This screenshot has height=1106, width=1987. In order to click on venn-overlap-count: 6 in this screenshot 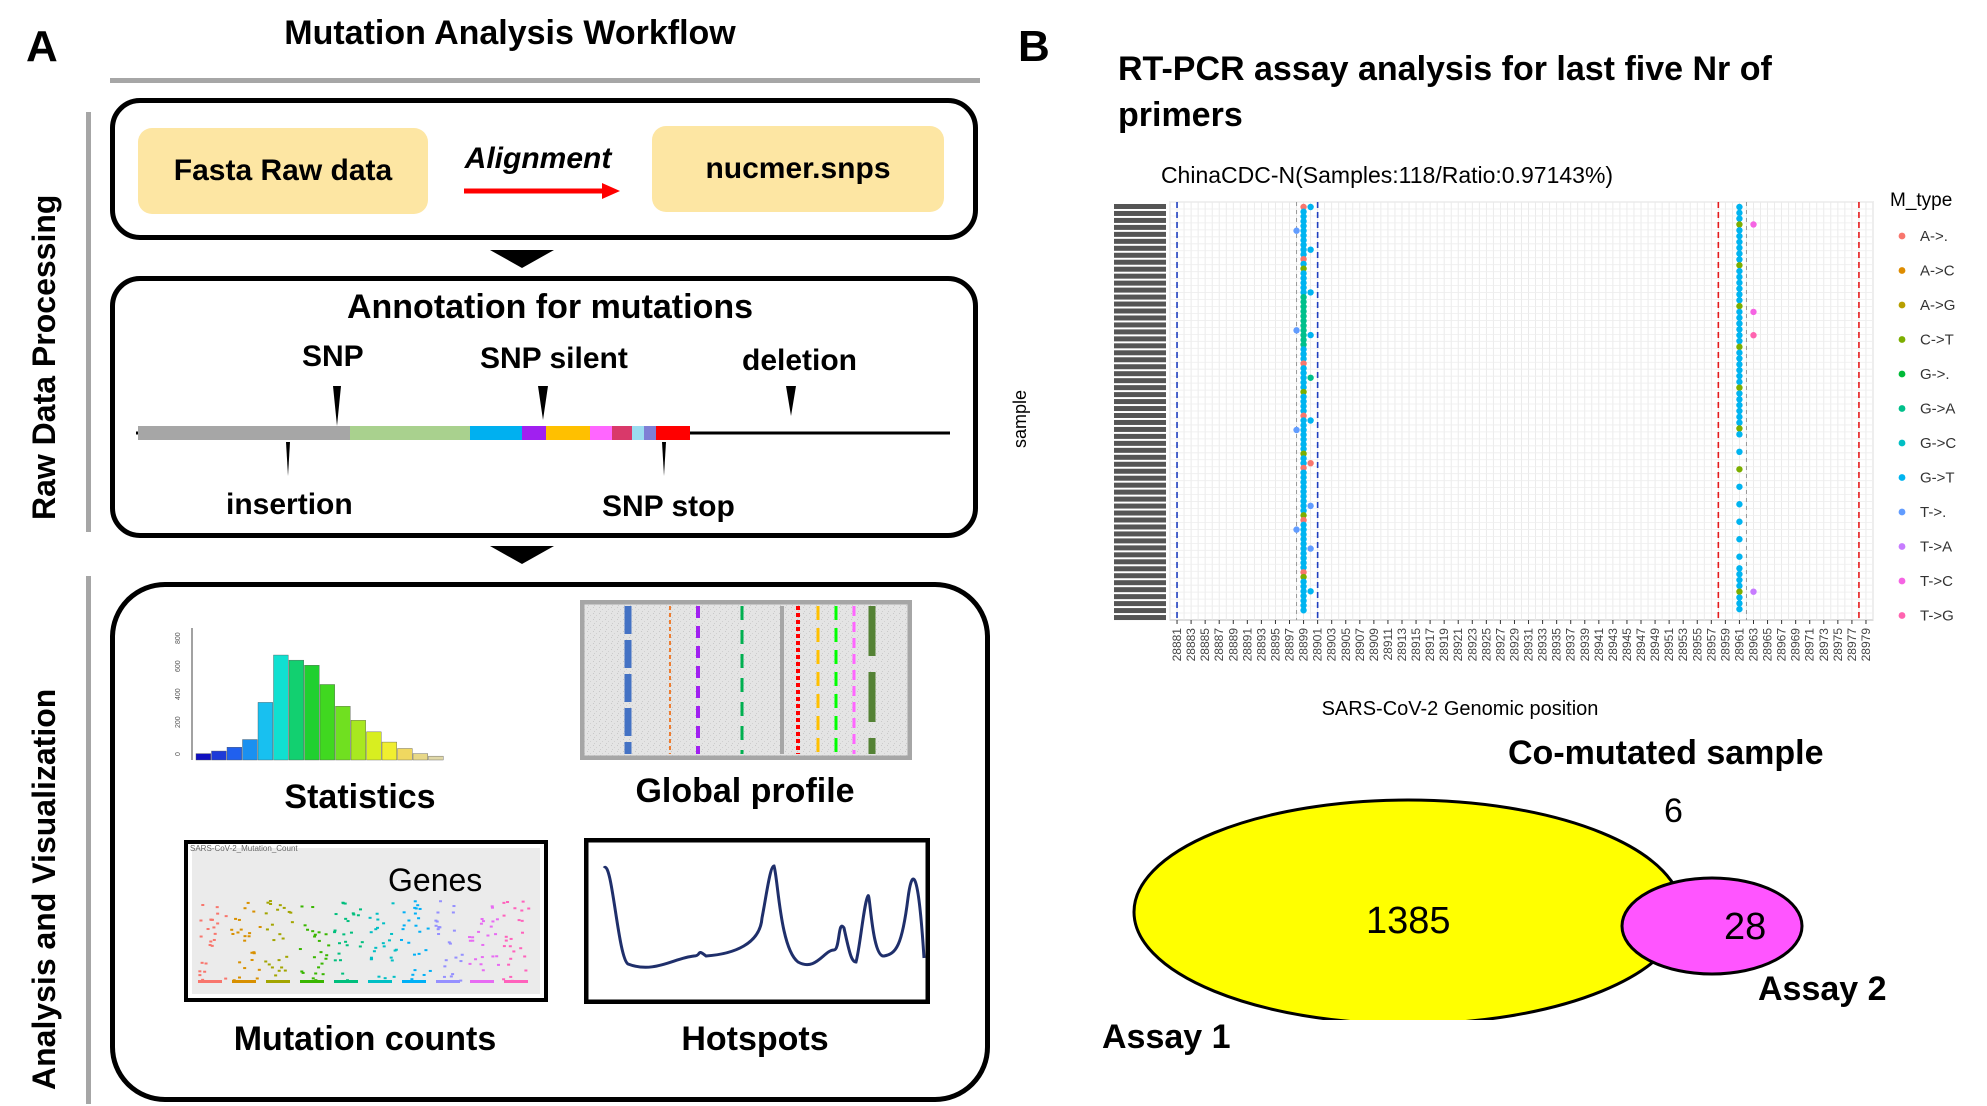, I will do `click(1673, 811)`.